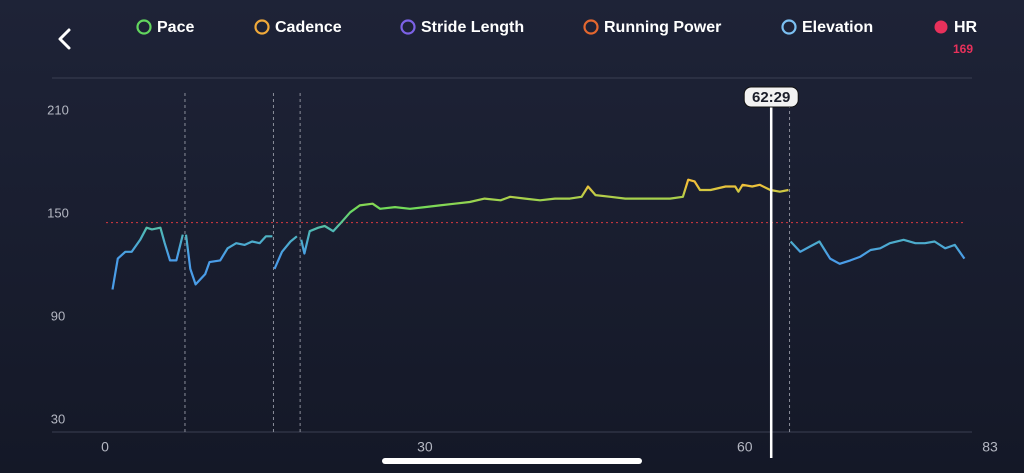  I want to click on current-hr: 169, so click(963, 49).